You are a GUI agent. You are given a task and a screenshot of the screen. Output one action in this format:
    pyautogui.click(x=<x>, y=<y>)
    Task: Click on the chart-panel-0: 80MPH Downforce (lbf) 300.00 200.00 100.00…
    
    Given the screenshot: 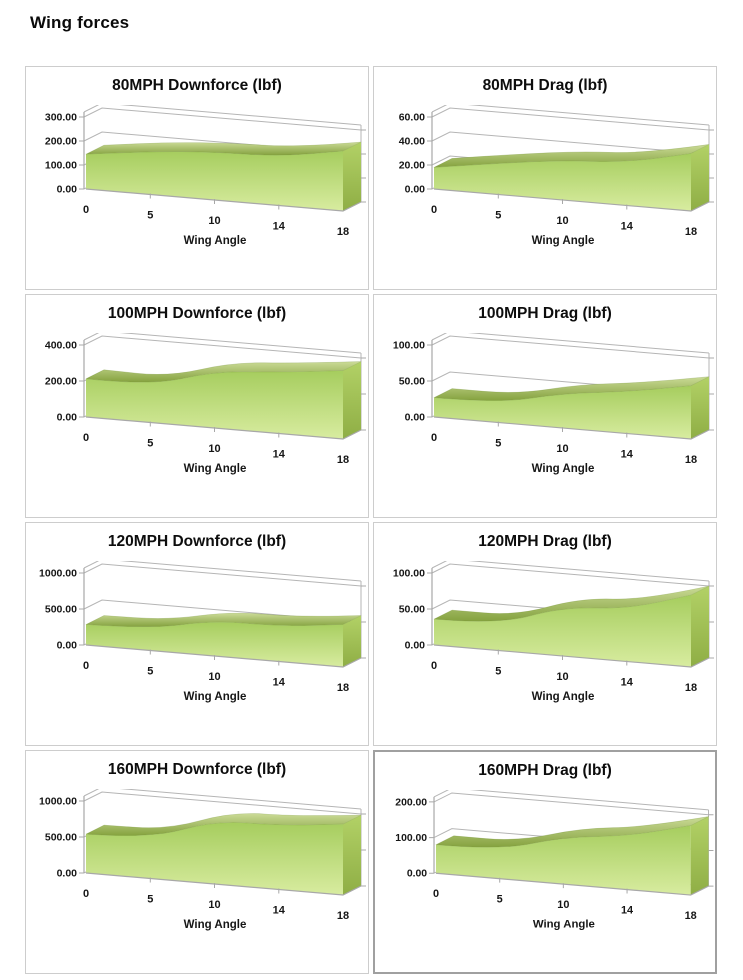 What is the action you would take?
    pyautogui.click(x=197, y=178)
    